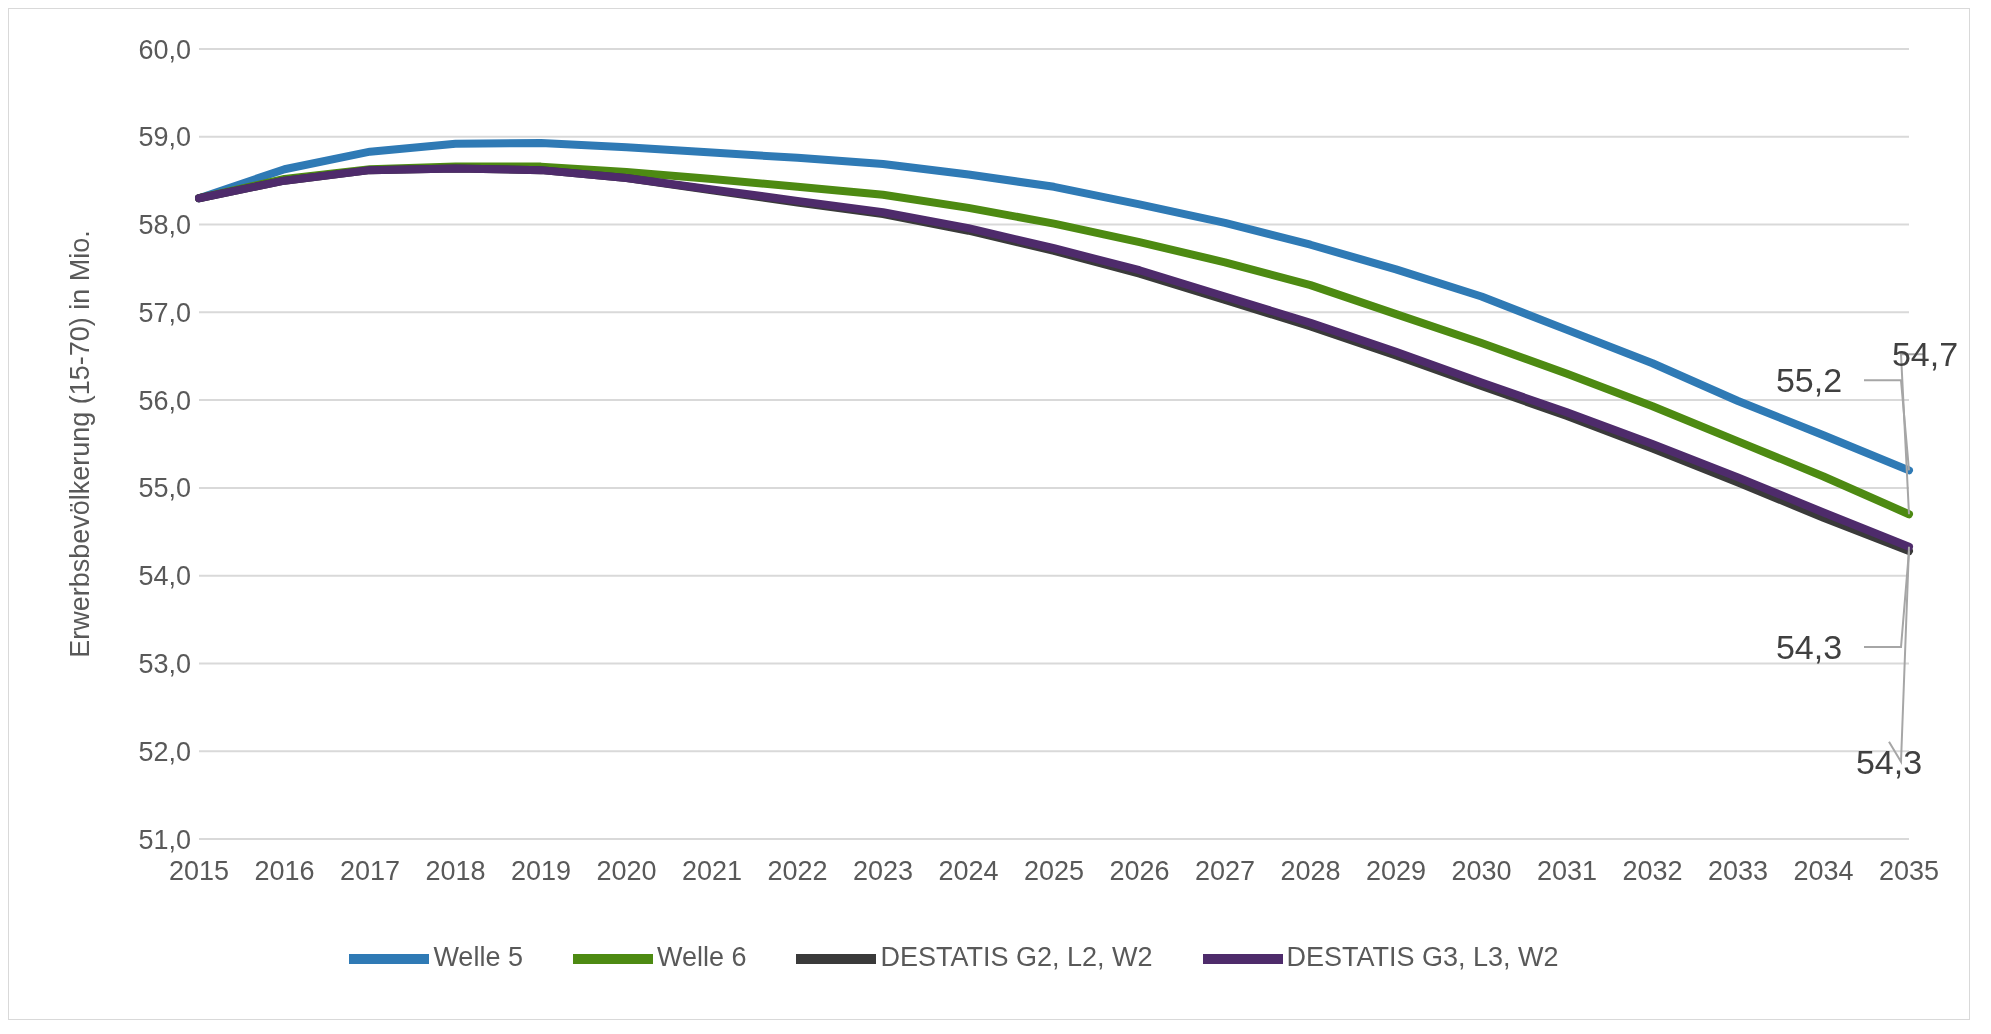  I want to click on y-tick-label: 52,0, so click(164, 751).